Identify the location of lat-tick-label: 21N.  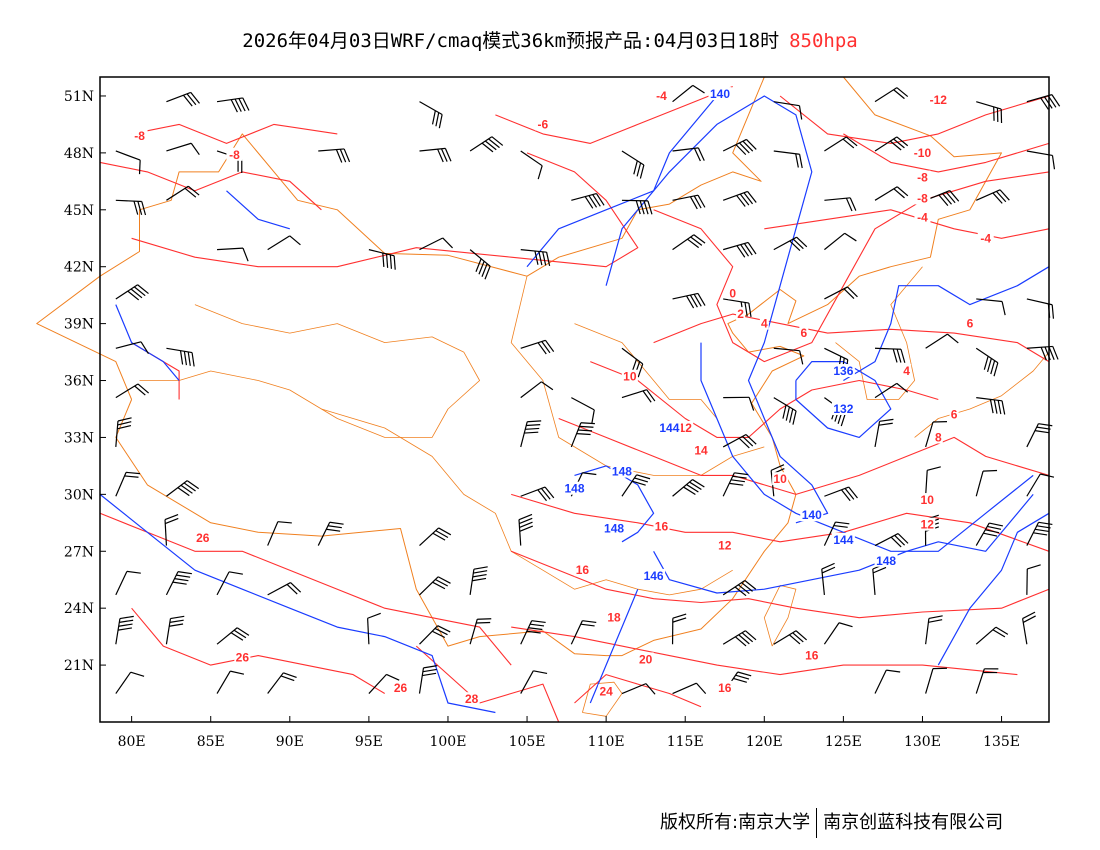
(79, 666).